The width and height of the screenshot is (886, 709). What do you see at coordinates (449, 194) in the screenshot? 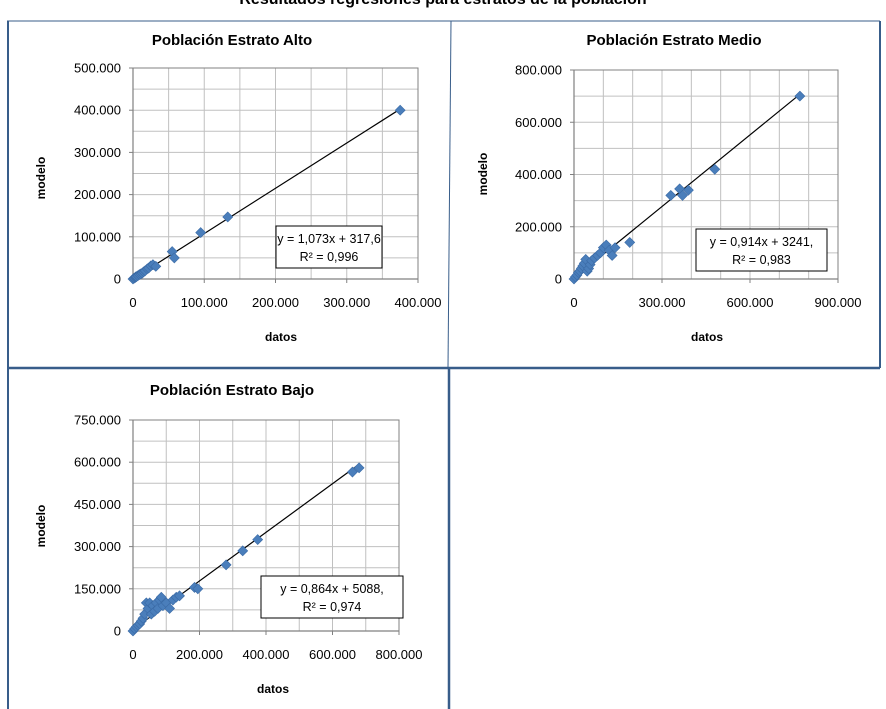
I see `frame-divider-upper` at bounding box center [449, 194].